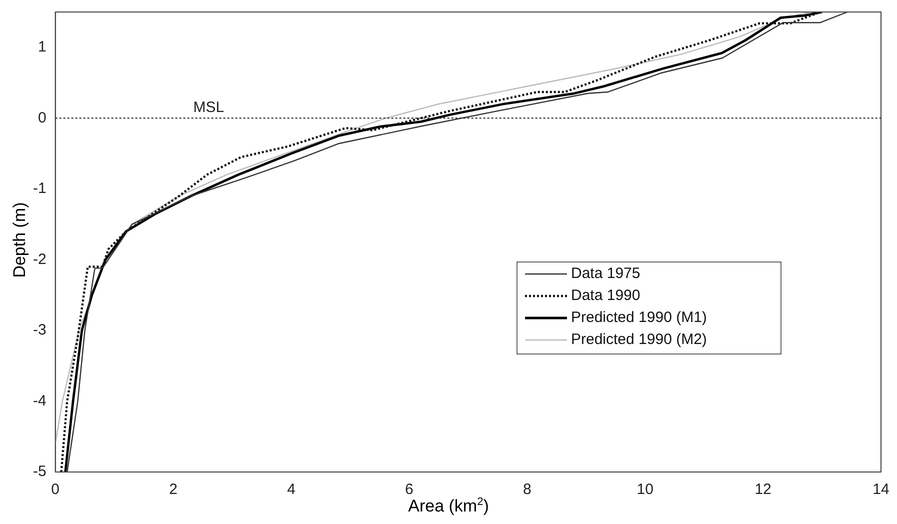  I want to click on y-tick-label: 1, so click(42, 47).